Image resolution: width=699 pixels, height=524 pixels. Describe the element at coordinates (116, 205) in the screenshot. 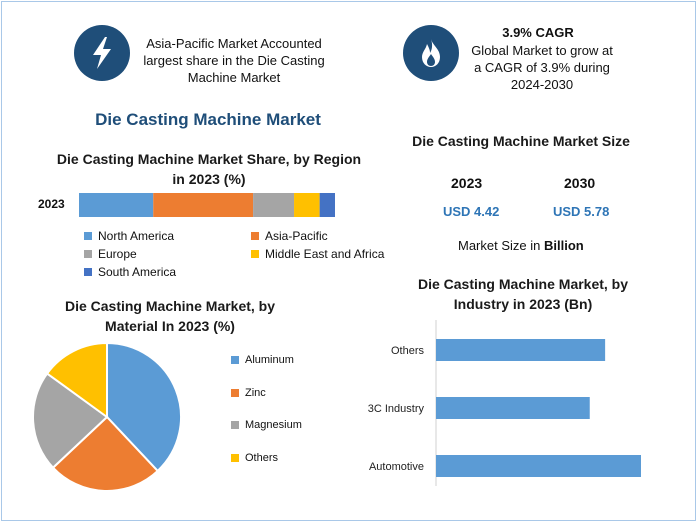

I see `region-bar-north-america` at that location.